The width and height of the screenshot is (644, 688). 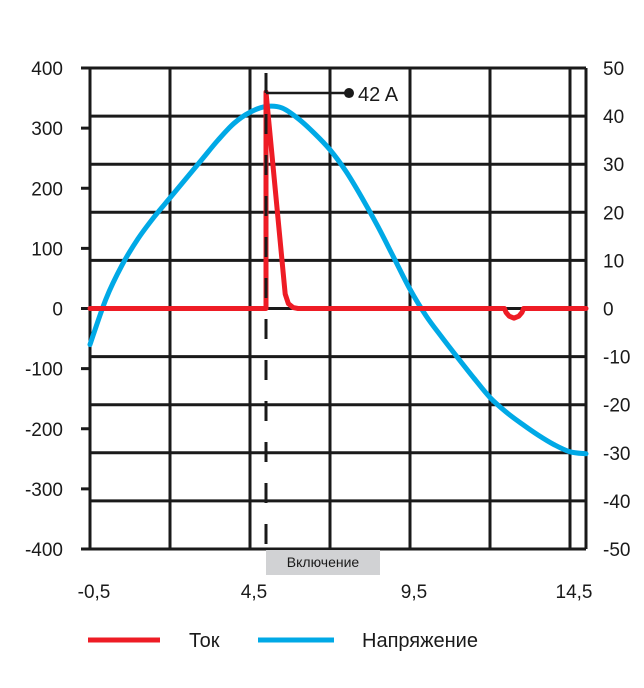 I want to click on peak-label: 42 A, so click(x=378, y=95).